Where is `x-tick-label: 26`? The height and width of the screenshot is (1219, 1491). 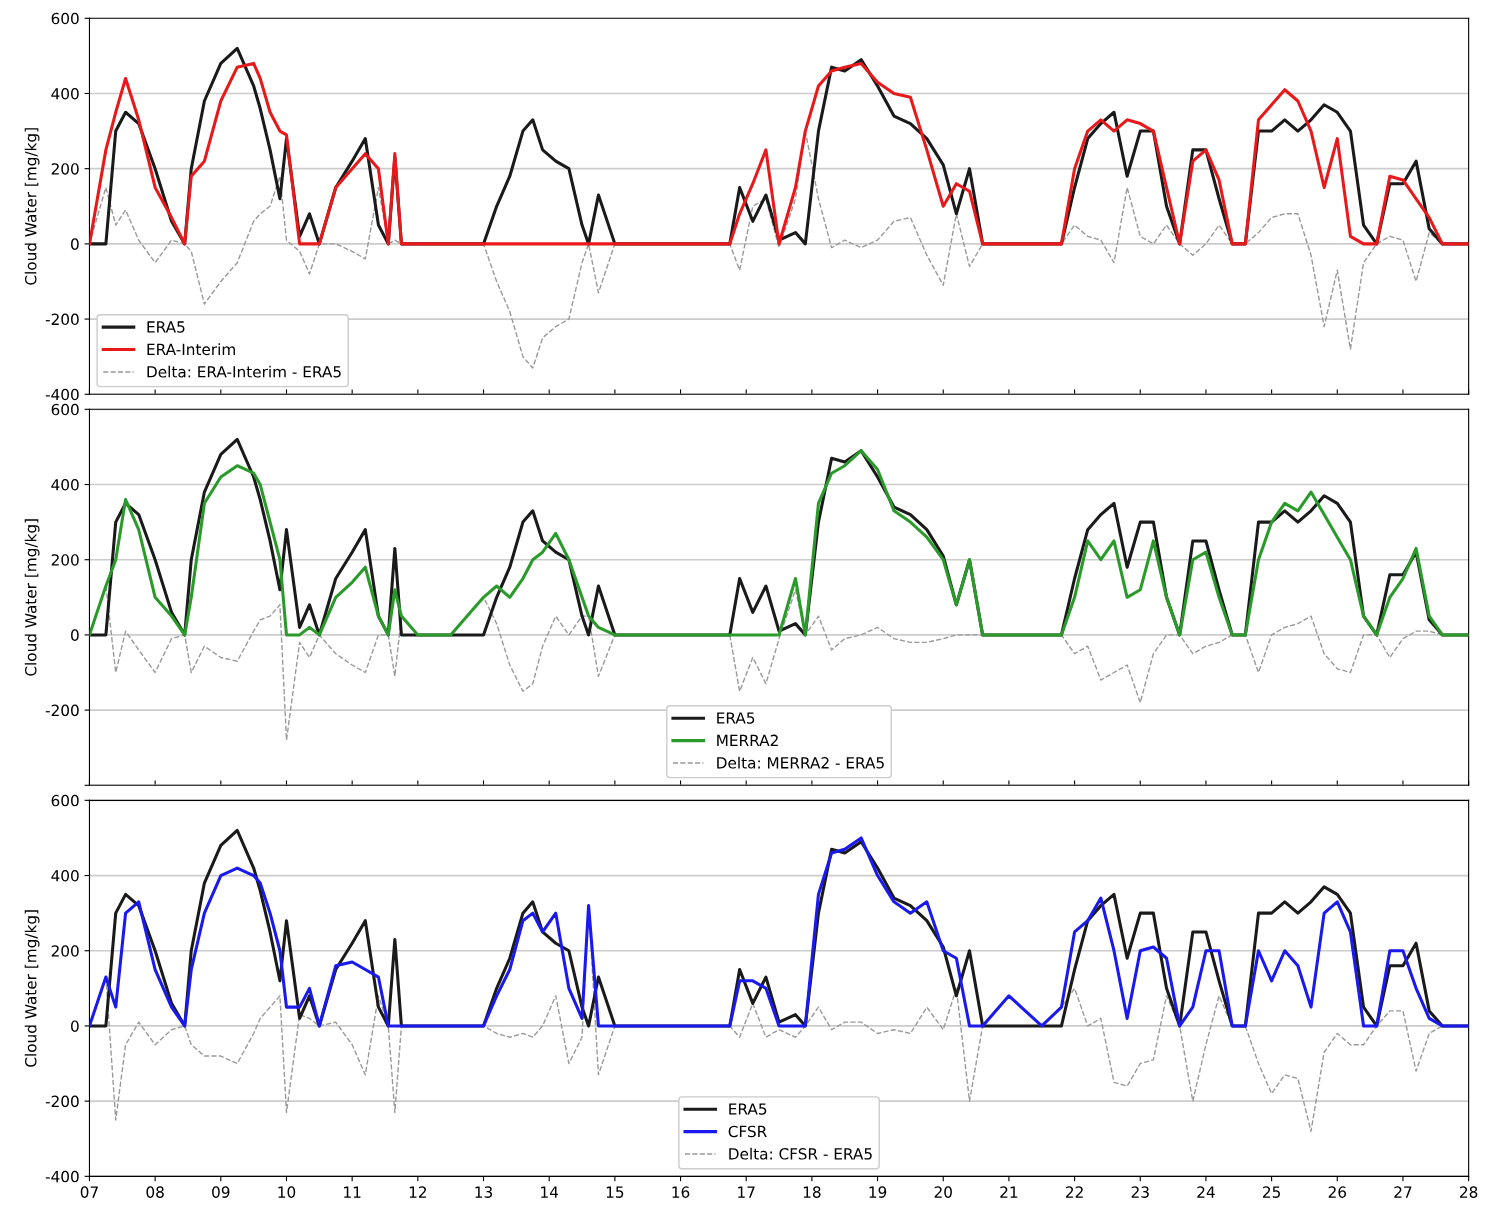 x-tick-label: 26 is located at coordinates (1337, 1192).